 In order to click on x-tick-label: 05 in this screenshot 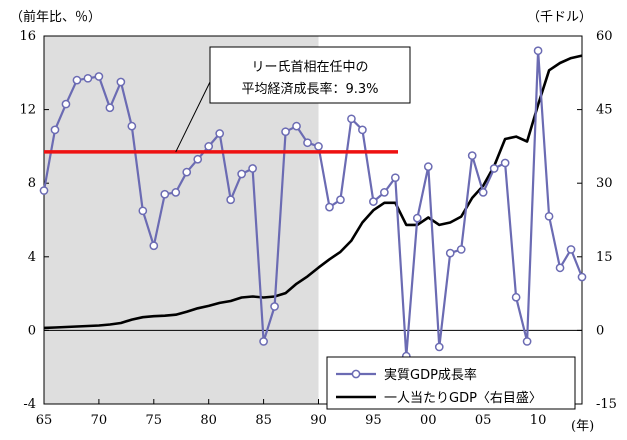, I will do `click(483, 420)`.